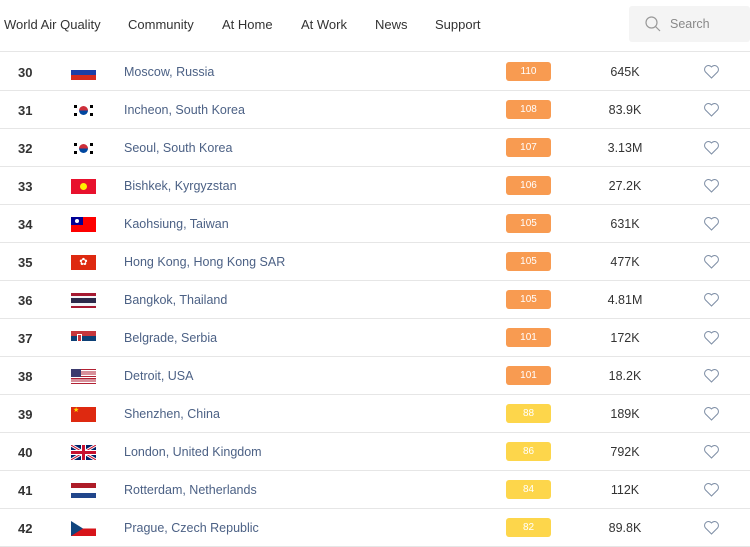  What do you see at coordinates (25, 262) in the screenshot?
I see `rank: 35` at bounding box center [25, 262].